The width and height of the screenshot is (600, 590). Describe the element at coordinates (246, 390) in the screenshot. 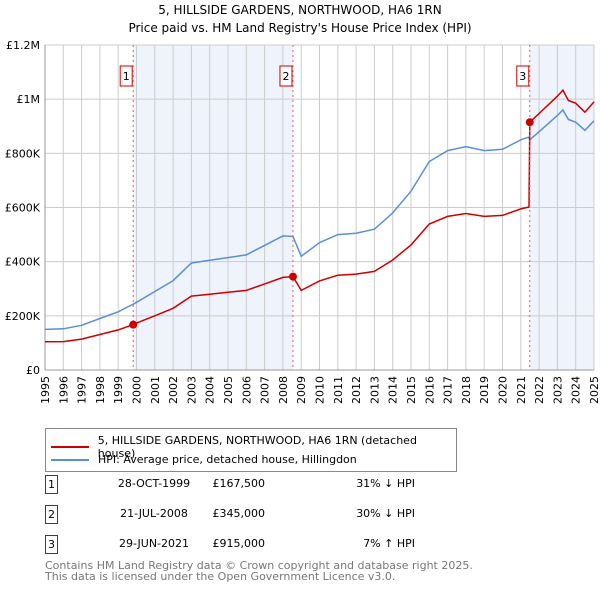

I see `x-tick-label: 2006` at that location.